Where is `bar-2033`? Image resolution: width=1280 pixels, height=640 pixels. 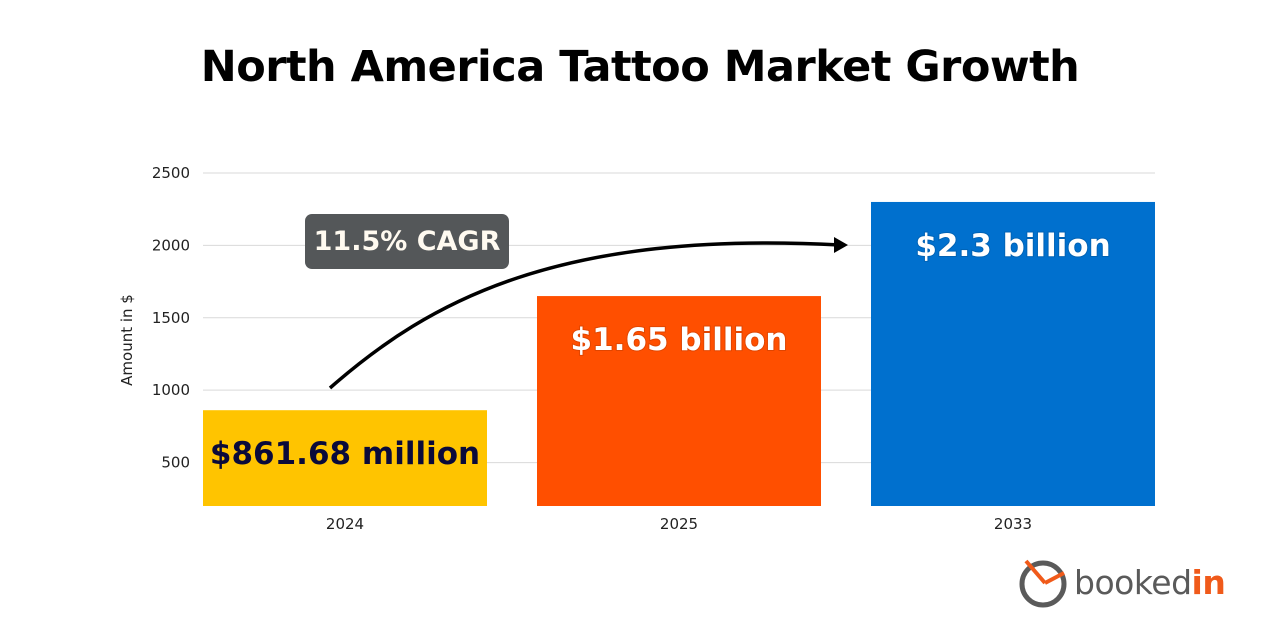
bar-2033 is located at coordinates (1013, 353).